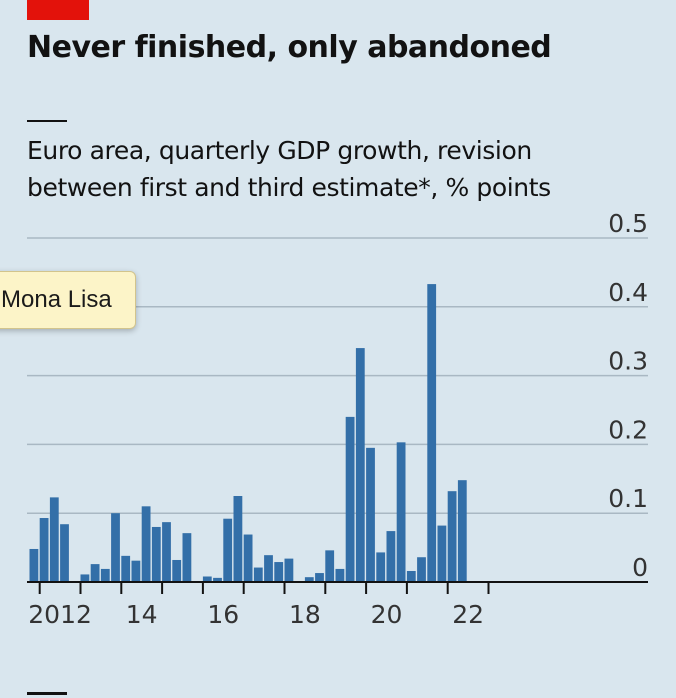 The height and width of the screenshot is (698, 676). Describe the element at coordinates (628, 498) in the screenshot. I see `y-tick-label: 0.1` at that location.